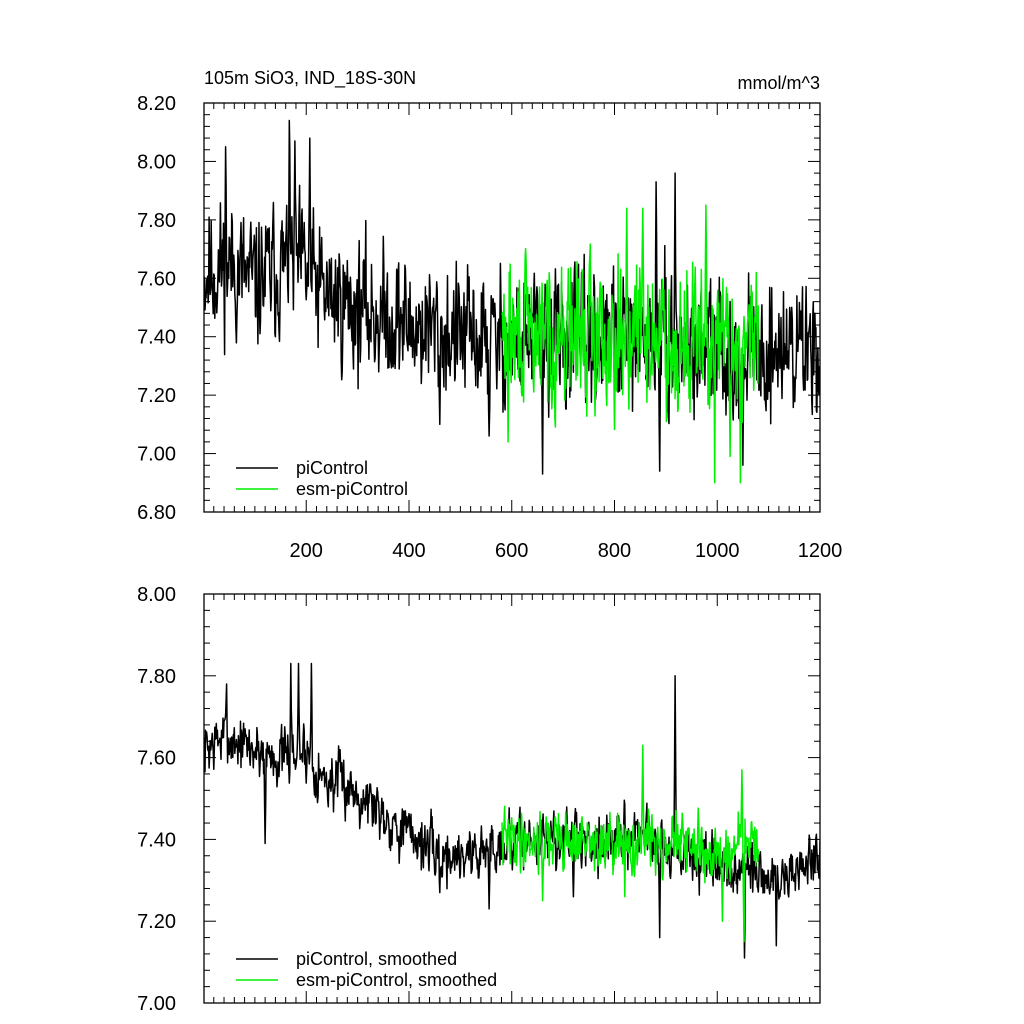  Describe the element at coordinates (408, 551) in the screenshot. I see `x-tick-label: 400` at that location.